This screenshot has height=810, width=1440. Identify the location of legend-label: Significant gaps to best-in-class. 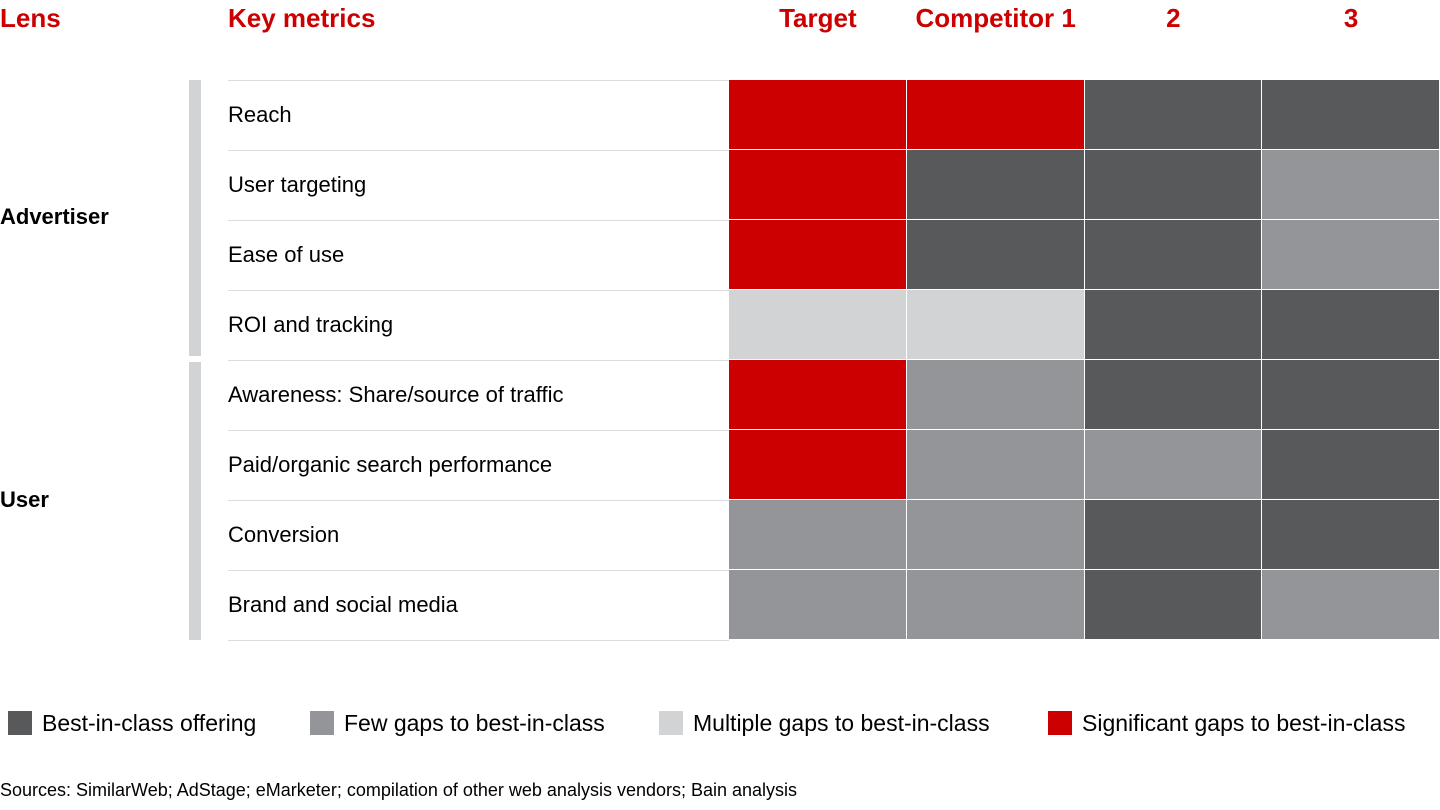
(1244, 723).